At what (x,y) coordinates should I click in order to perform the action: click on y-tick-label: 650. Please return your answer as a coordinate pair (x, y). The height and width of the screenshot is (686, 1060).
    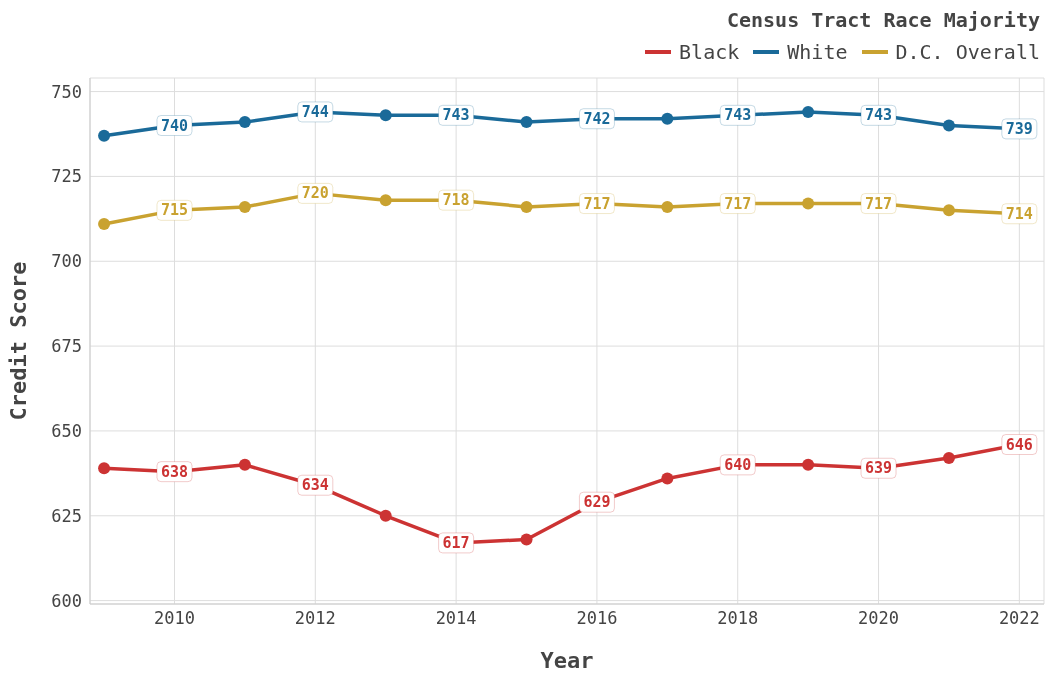
    Looking at the image, I should click on (66, 430).